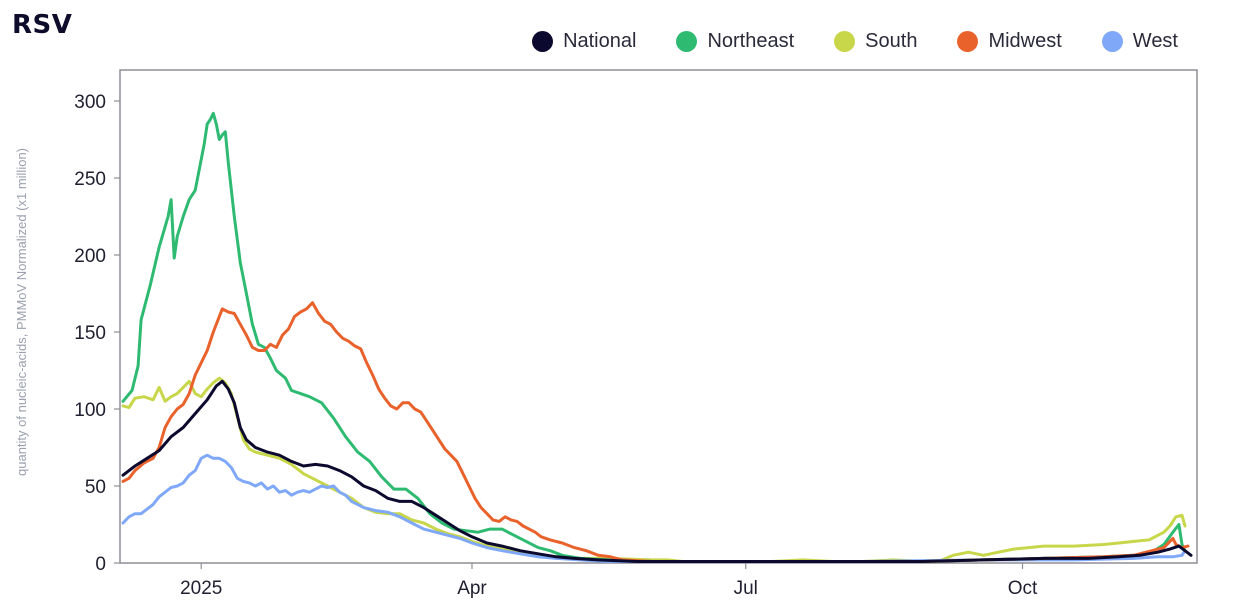 Image resolution: width=1236 pixels, height=610 pixels. Describe the element at coordinates (201, 588) in the screenshot. I see `x-tick-label: 2025` at that location.